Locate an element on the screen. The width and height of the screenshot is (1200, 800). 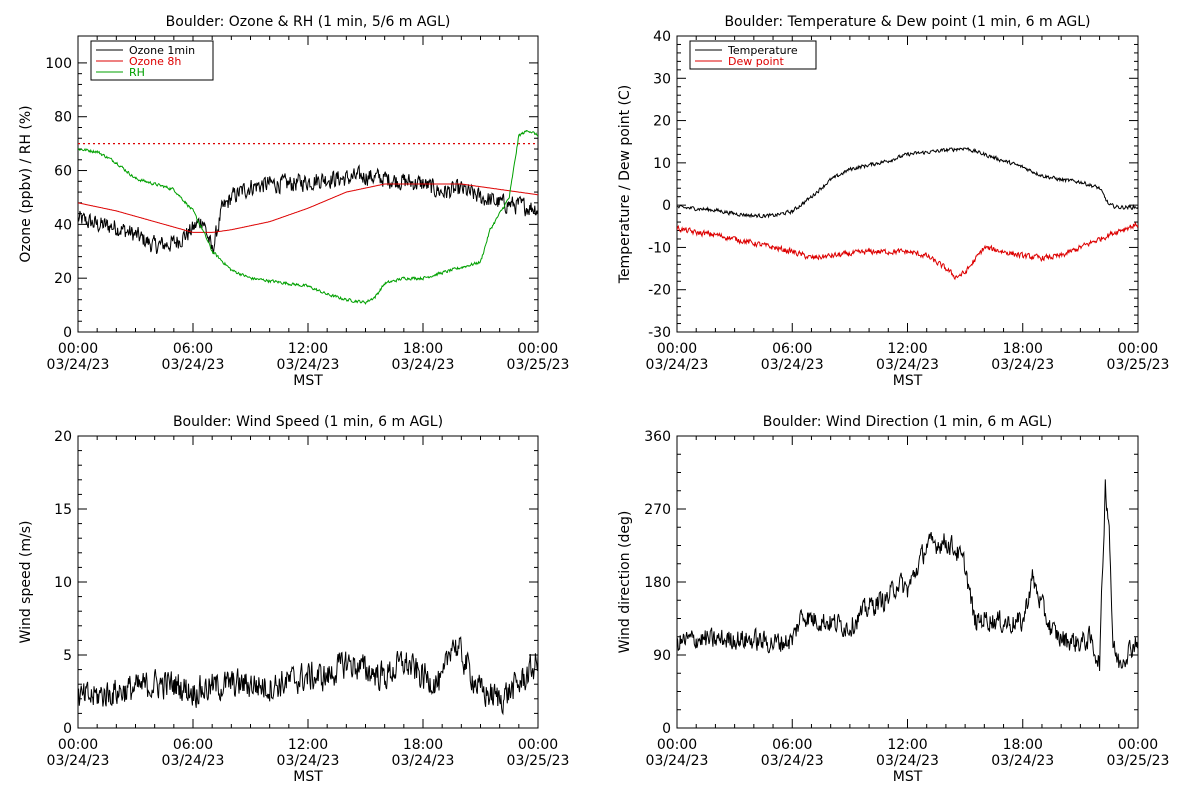
series-ozone-1min is located at coordinates (308, 209).